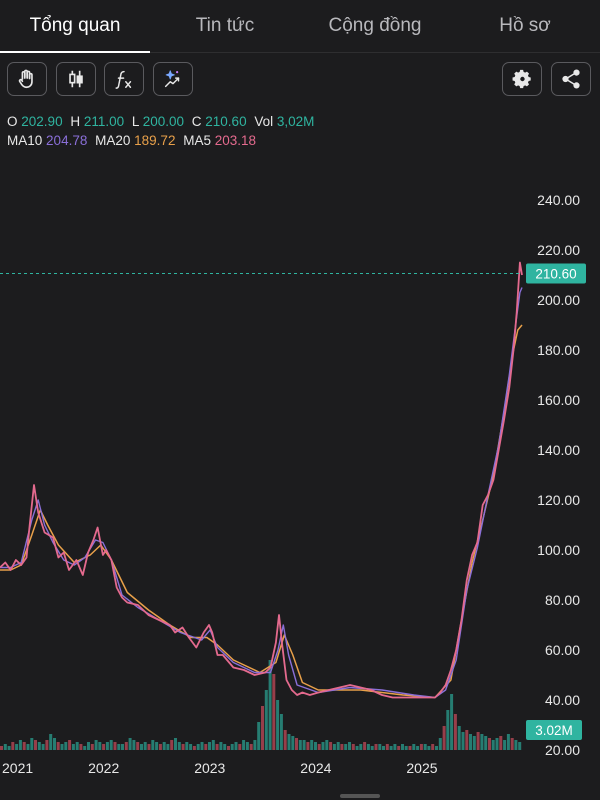 The height and width of the screenshot is (800, 600). What do you see at coordinates (316, 768) in the screenshot?
I see `x-tick-label: 2024` at bounding box center [316, 768].